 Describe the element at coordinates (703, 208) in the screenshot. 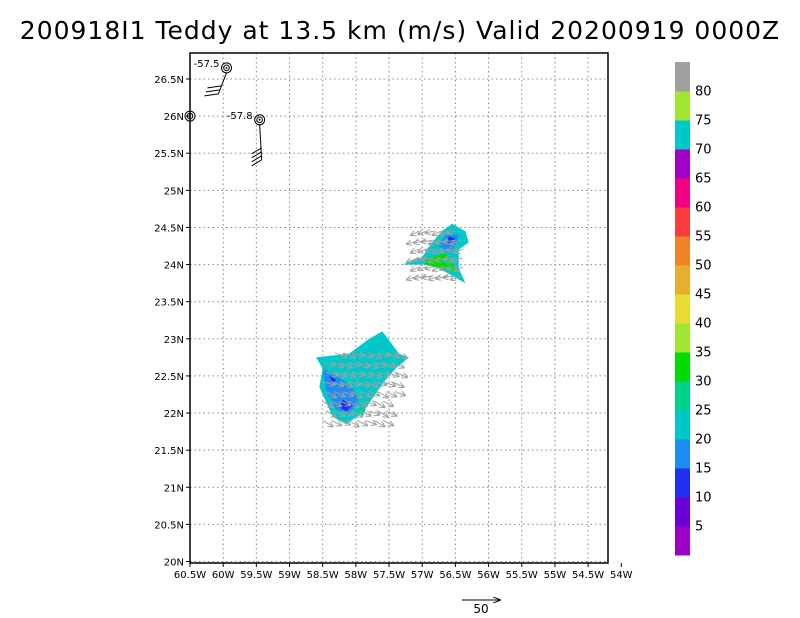

I see `colorbar-label: 60` at that location.